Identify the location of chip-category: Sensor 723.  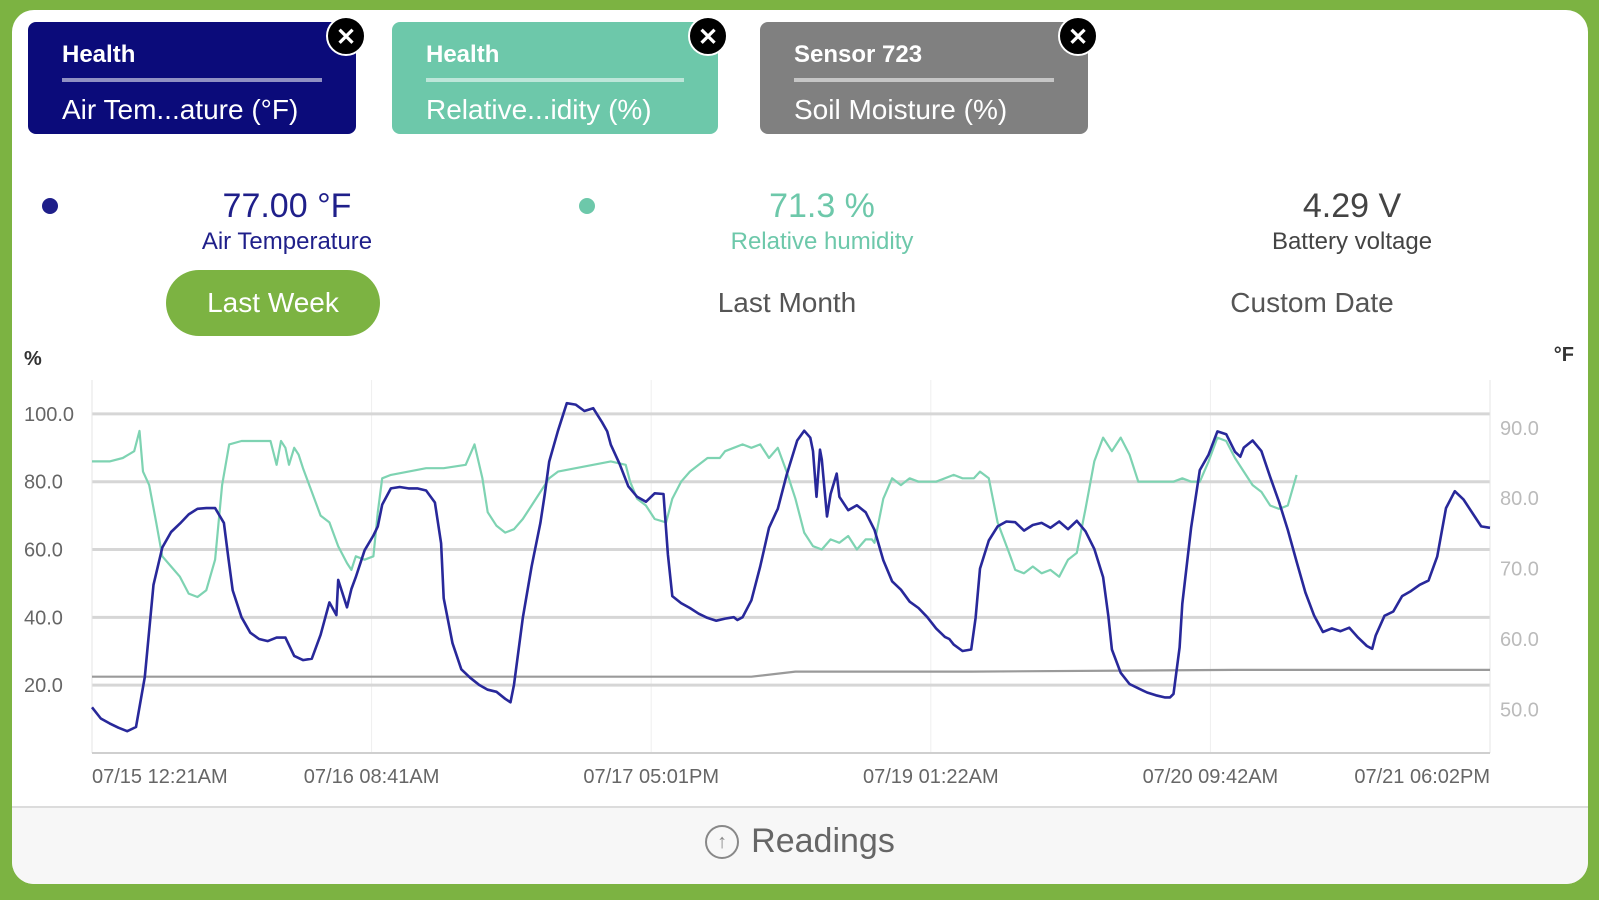
(858, 54).